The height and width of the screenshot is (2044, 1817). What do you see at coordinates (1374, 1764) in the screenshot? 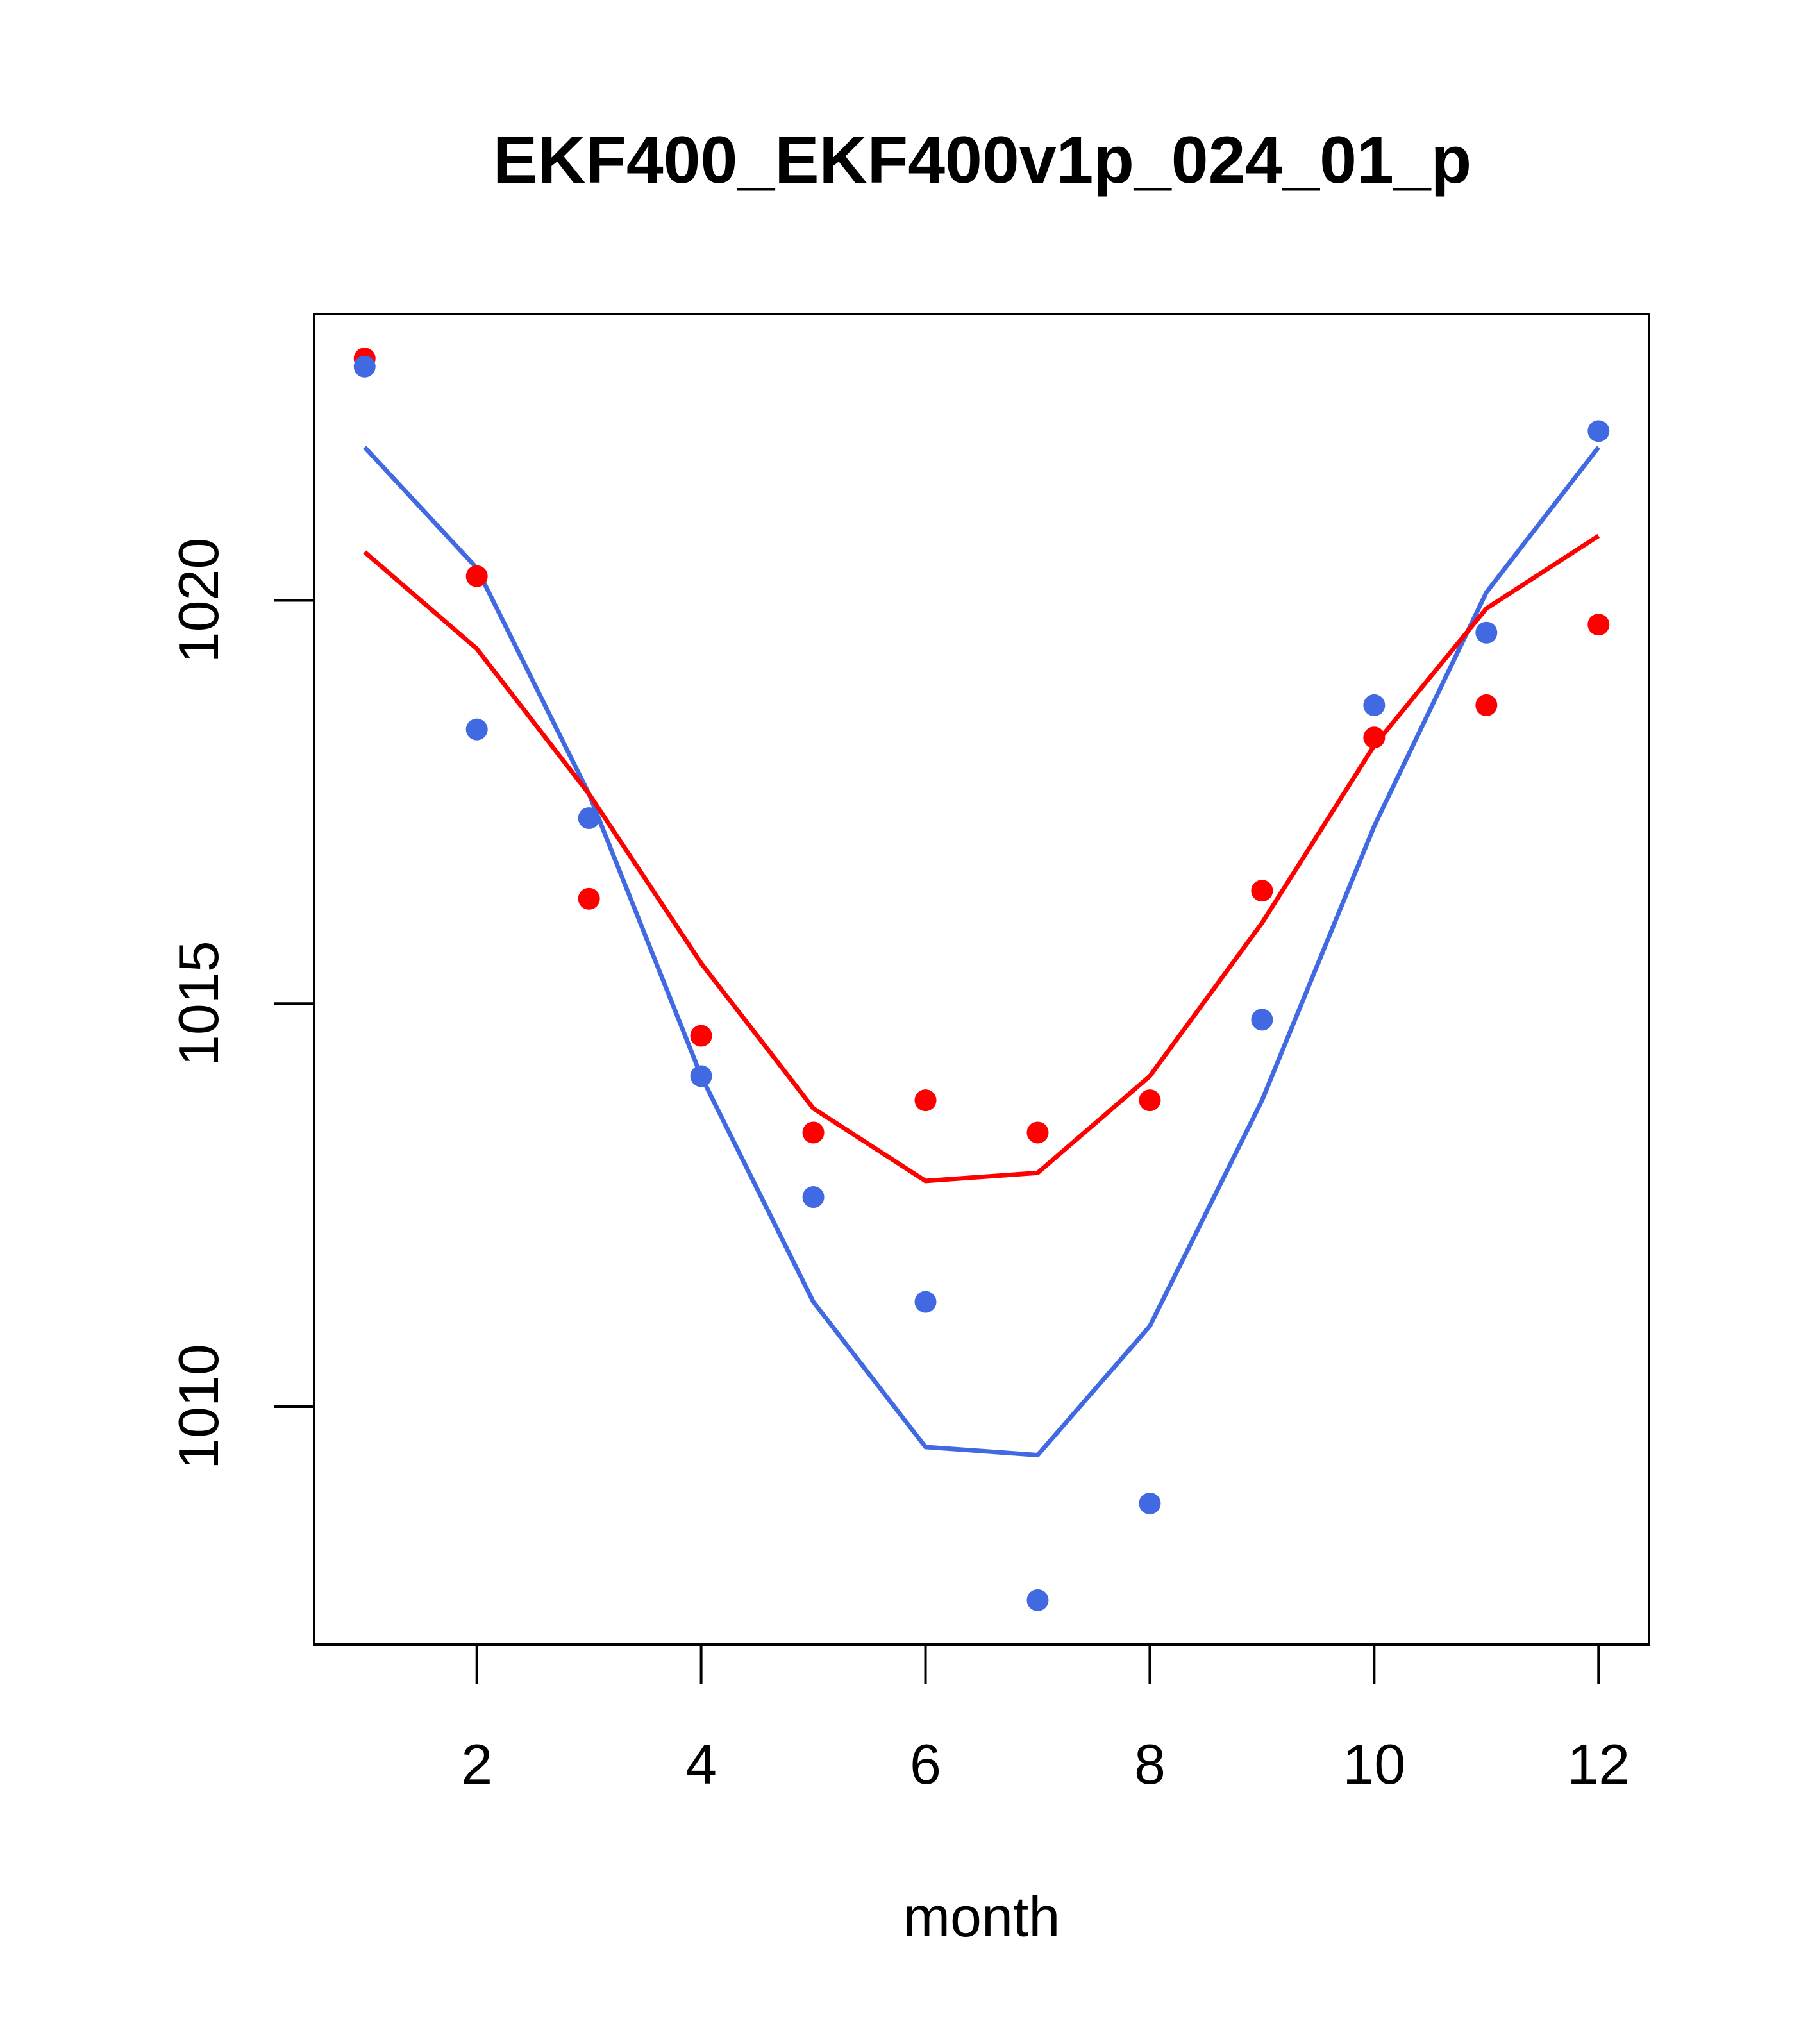
I see `x-tick-label: 10` at bounding box center [1374, 1764].